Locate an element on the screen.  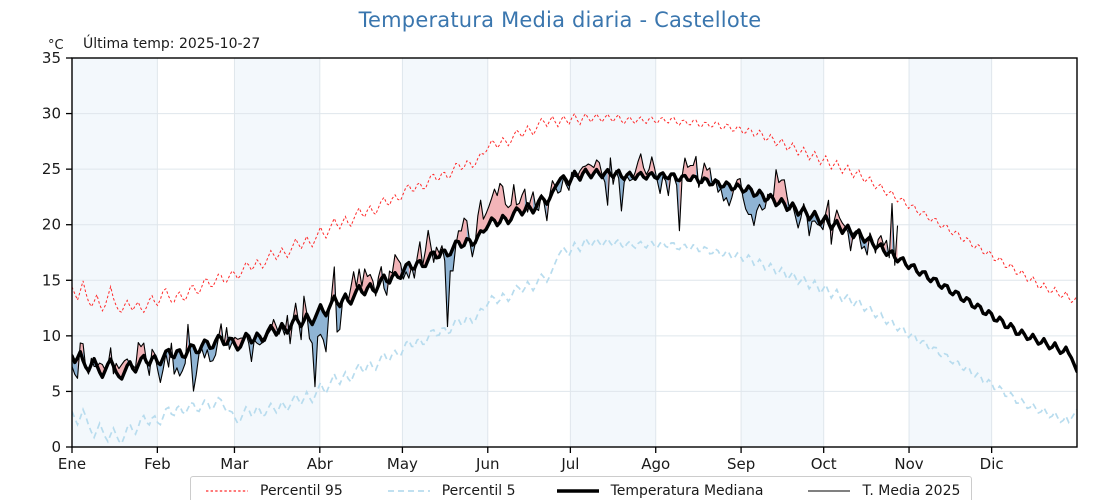
svg-text: Ago is located at coordinates (655, 464).